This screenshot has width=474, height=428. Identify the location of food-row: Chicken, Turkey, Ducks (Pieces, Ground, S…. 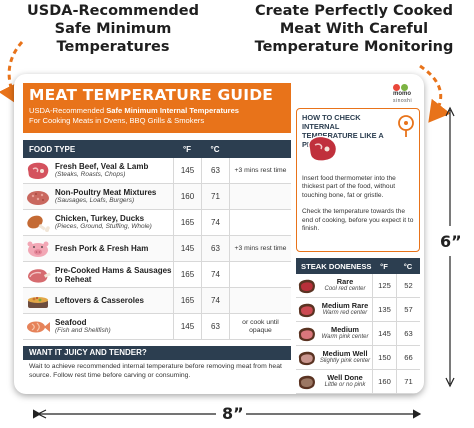
(157, 223).